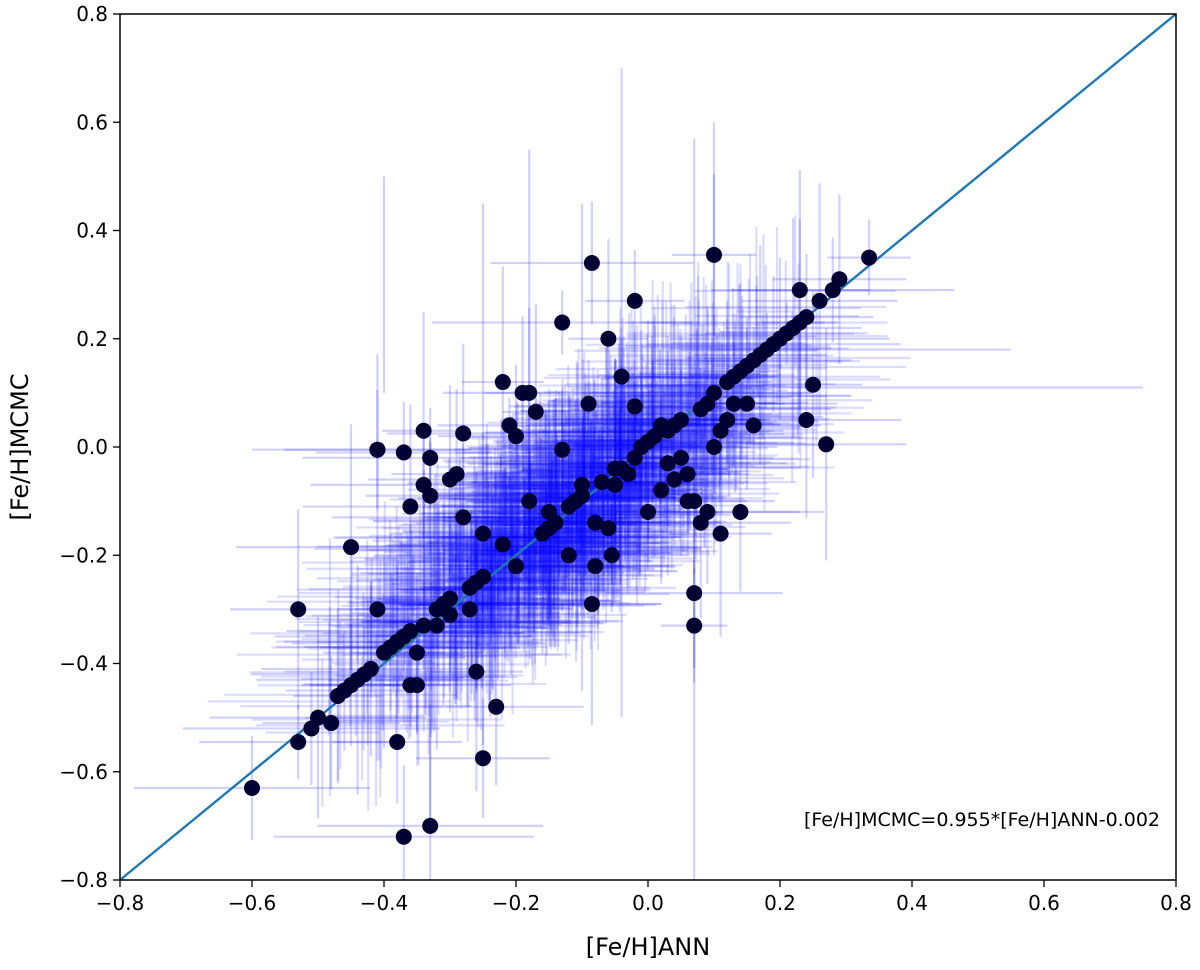 The width and height of the screenshot is (1200, 970). What do you see at coordinates (120, 903) in the screenshot?
I see `x-tick-label: −0.8` at bounding box center [120, 903].